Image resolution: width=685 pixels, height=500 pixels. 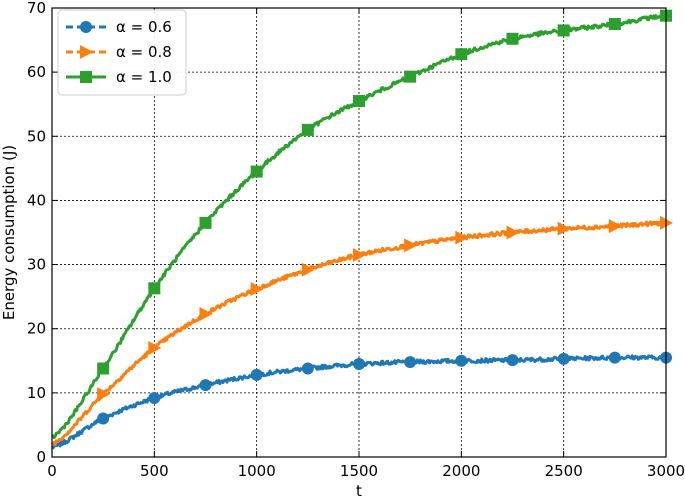 What do you see at coordinates (666, 471) in the screenshot?
I see `x-tick-label-6: 3000` at bounding box center [666, 471].